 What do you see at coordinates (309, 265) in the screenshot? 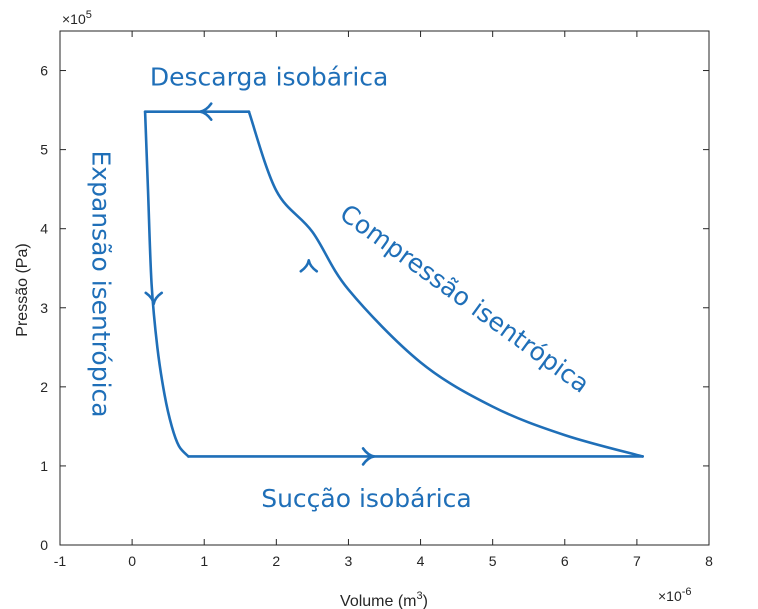
I see `arrow-up-icon` at bounding box center [309, 265].